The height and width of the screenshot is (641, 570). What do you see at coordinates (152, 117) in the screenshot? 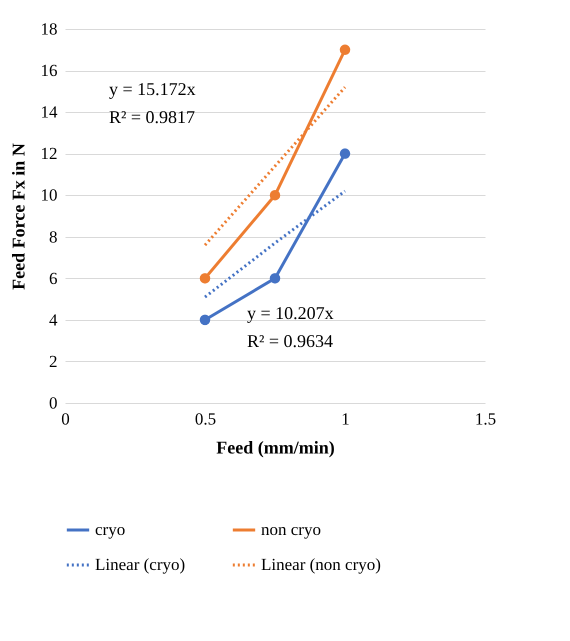
I see `annotation: R² = 0.9817` at bounding box center [152, 117].